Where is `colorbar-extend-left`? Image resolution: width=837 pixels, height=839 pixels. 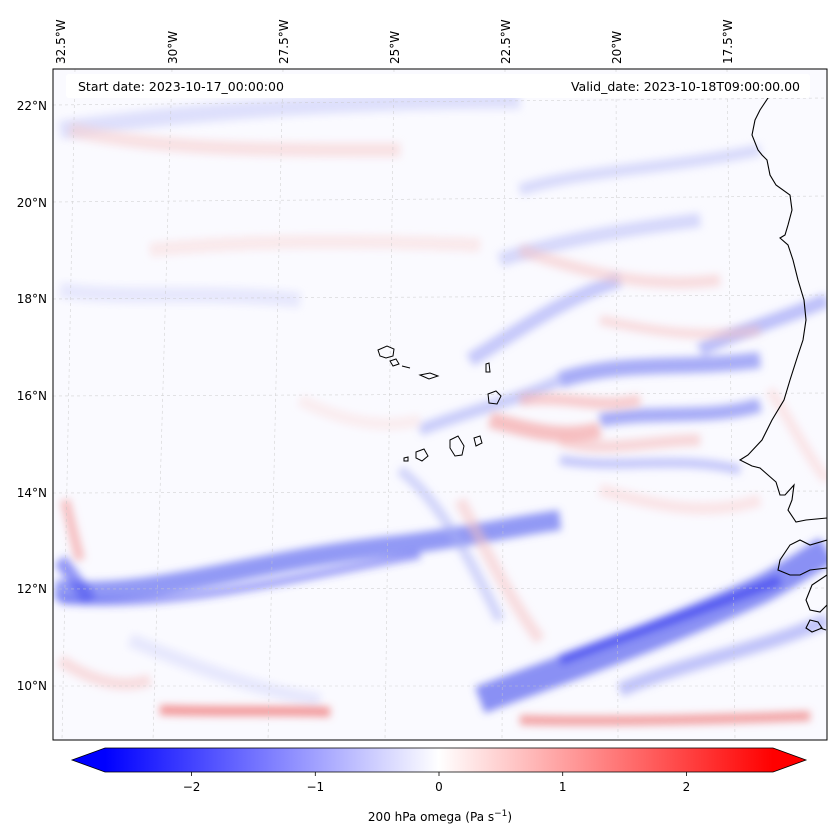
colorbar-extend-left is located at coordinates (88, 760).